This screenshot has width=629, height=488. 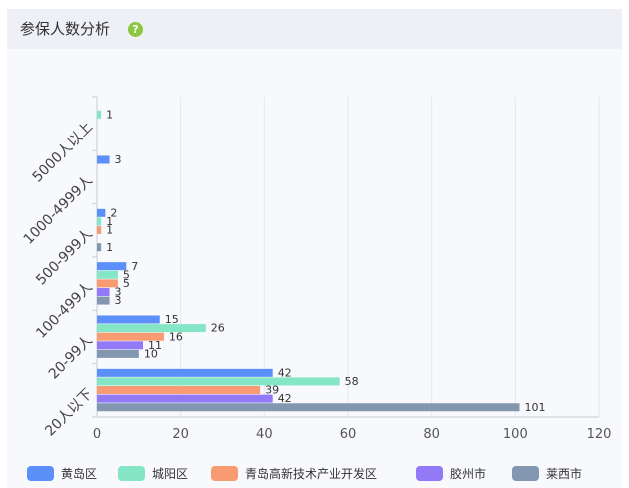 What do you see at coordinates (348, 434) in the screenshot?
I see `x-tick-label: 60` at bounding box center [348, 434].